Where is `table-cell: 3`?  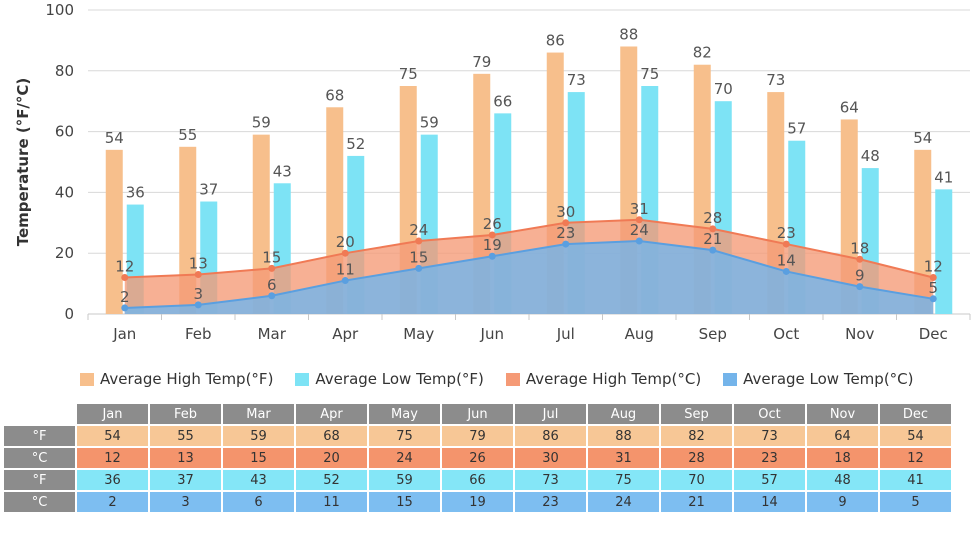
table-cell: 3 is located at coordinates (185, 502).